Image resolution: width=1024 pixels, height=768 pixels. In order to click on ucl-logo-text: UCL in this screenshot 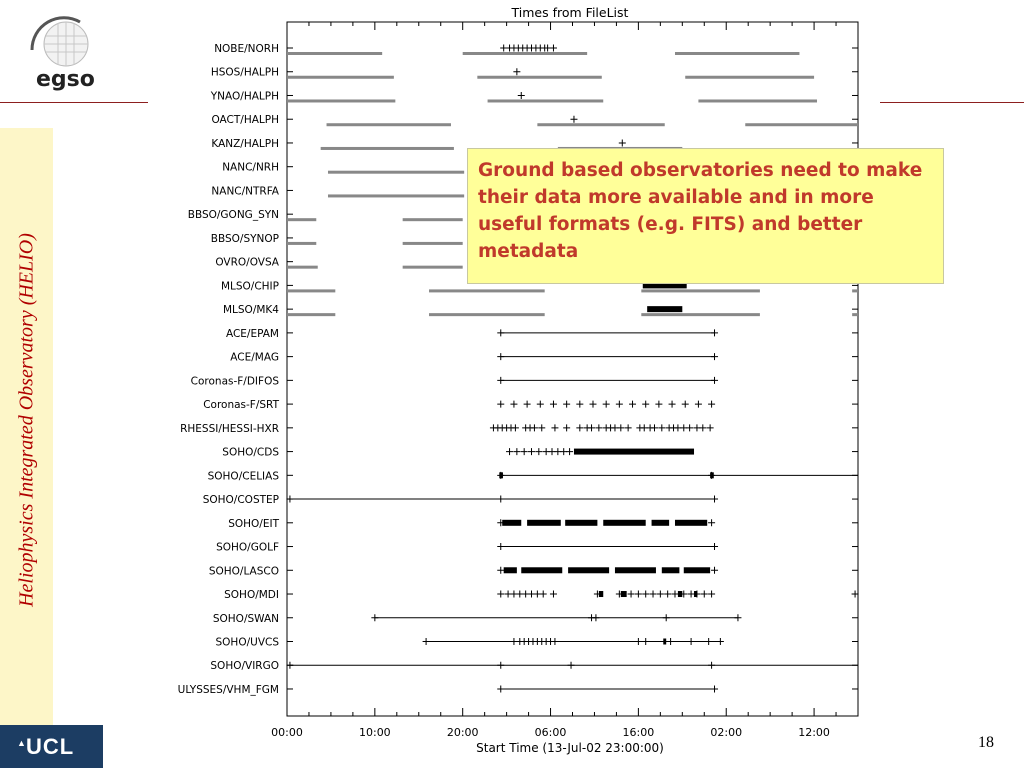, I will do `click(50, 746)`.